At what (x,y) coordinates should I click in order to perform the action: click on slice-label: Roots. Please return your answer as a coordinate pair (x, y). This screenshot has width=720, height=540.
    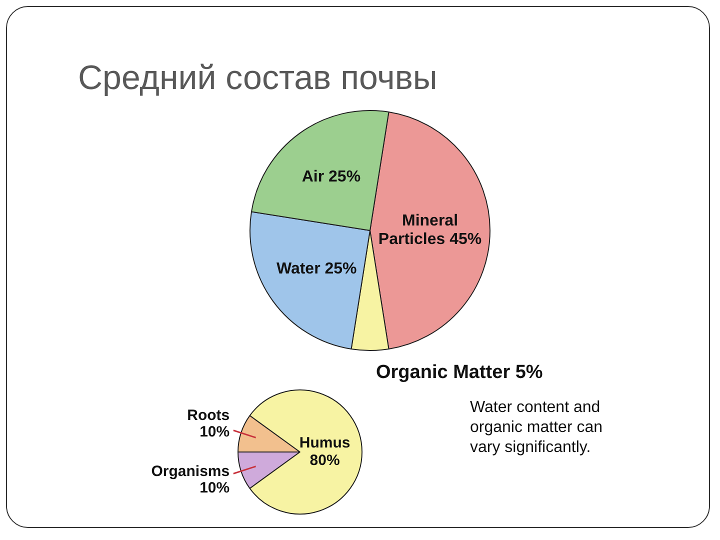
    Looking at the image, I should click on (208, 415).